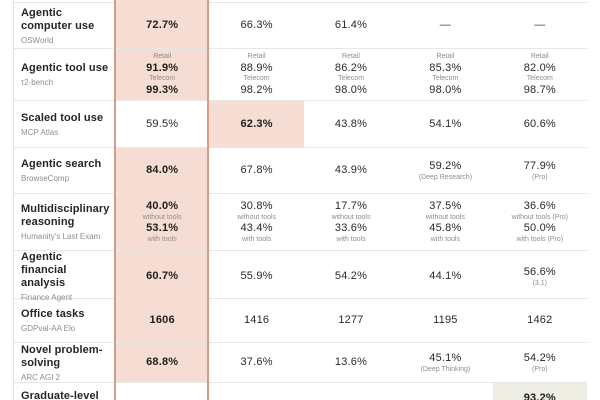 This screenshot has width=600, height=400. I want to click on score-value: 59.5%, so click(162, 123).